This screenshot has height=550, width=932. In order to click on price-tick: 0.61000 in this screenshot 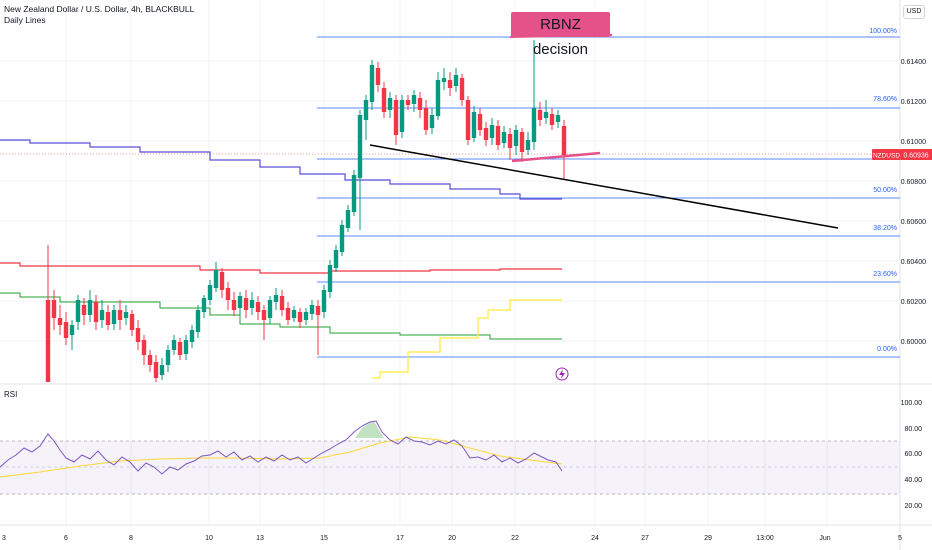, I will do `click(913, 142)`.